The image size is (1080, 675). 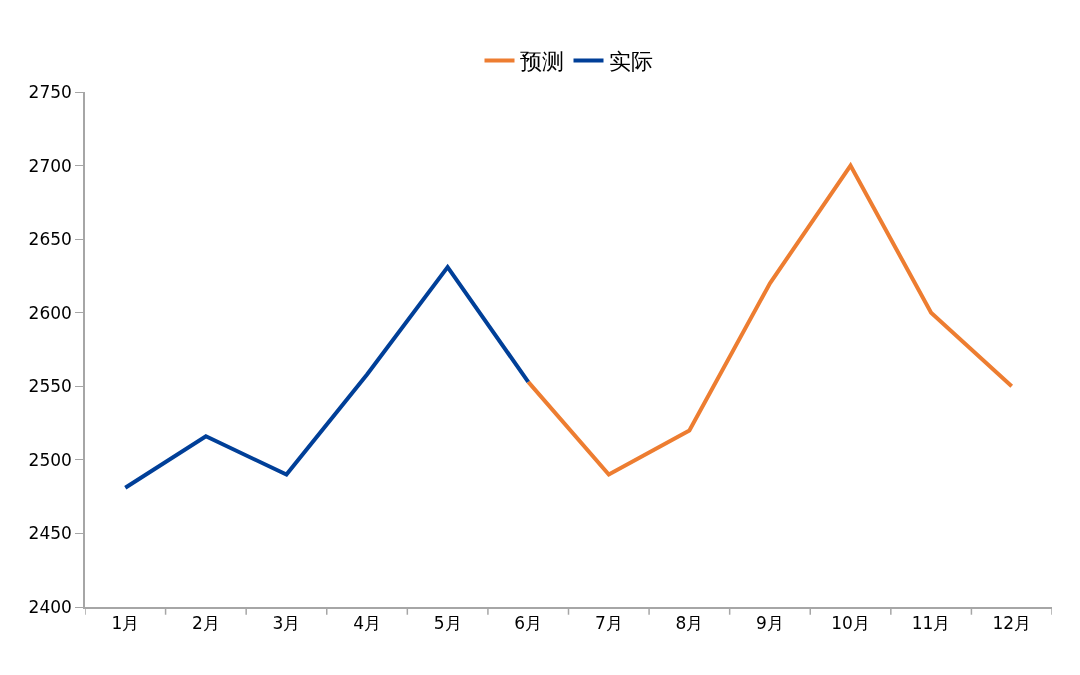 What do you see at coordinates (541, 62) in the screenshot?
I see `legend-label: 预测` at bounding box center [541, 62].